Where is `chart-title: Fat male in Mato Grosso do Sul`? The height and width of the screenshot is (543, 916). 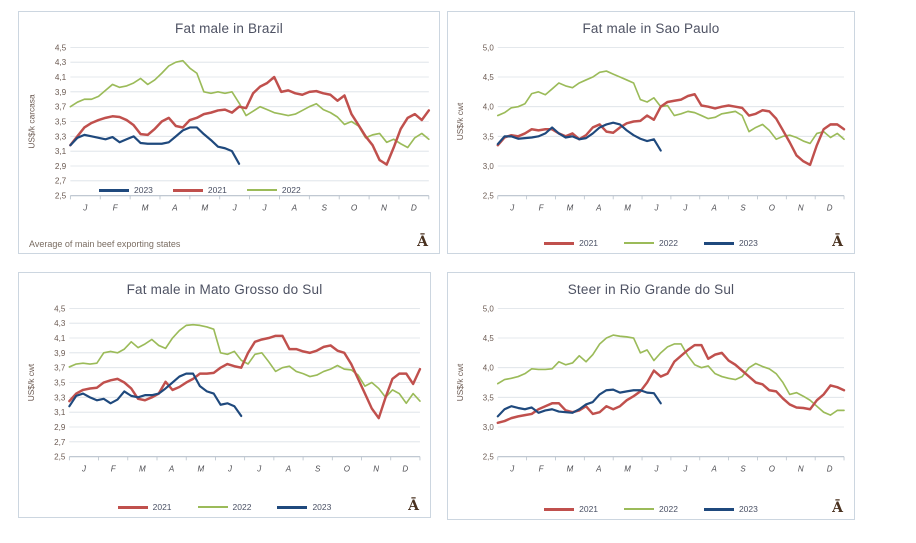
chart-title: Fat male in Mato Grosso do Sul is located at coordinates (224, 289).